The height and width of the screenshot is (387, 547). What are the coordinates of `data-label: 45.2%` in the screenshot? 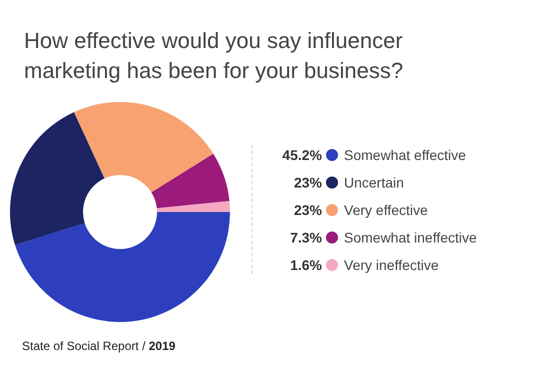 It's located at (302, 155).